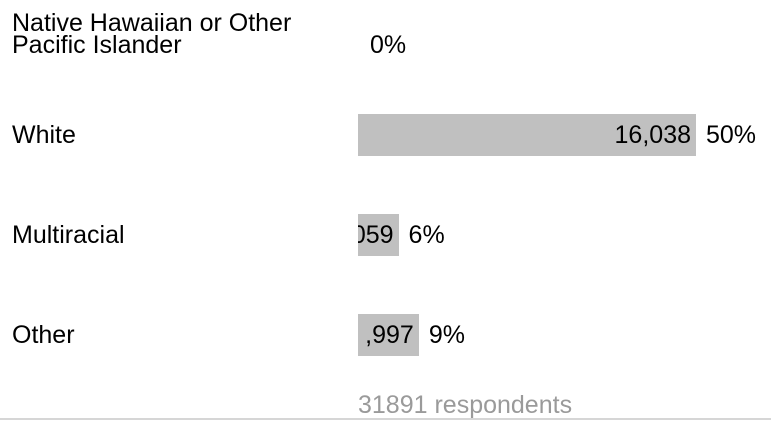 The height and width of the screenshot is (422, 771). I want to click on percent-label: 6%, so click(426, 235).